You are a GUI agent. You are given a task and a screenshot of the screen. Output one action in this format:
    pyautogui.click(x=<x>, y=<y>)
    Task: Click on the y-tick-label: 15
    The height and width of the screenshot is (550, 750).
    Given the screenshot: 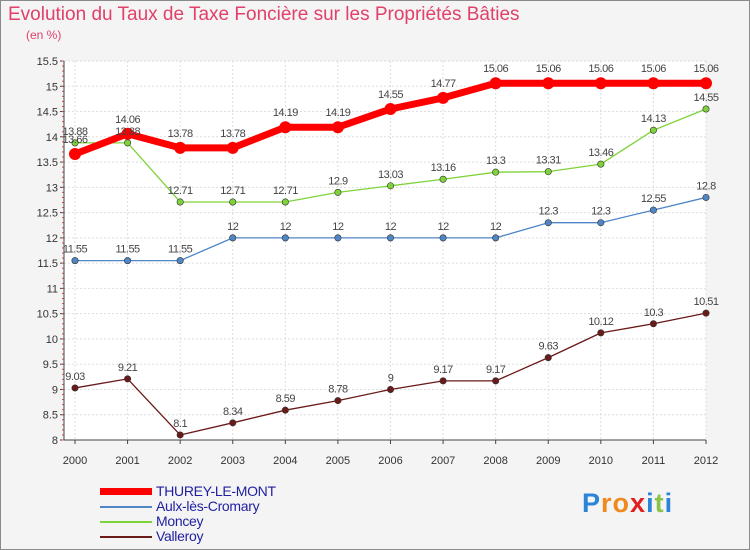 What is the action you would take?
    pyautogui.click(x=52, y=87)
    